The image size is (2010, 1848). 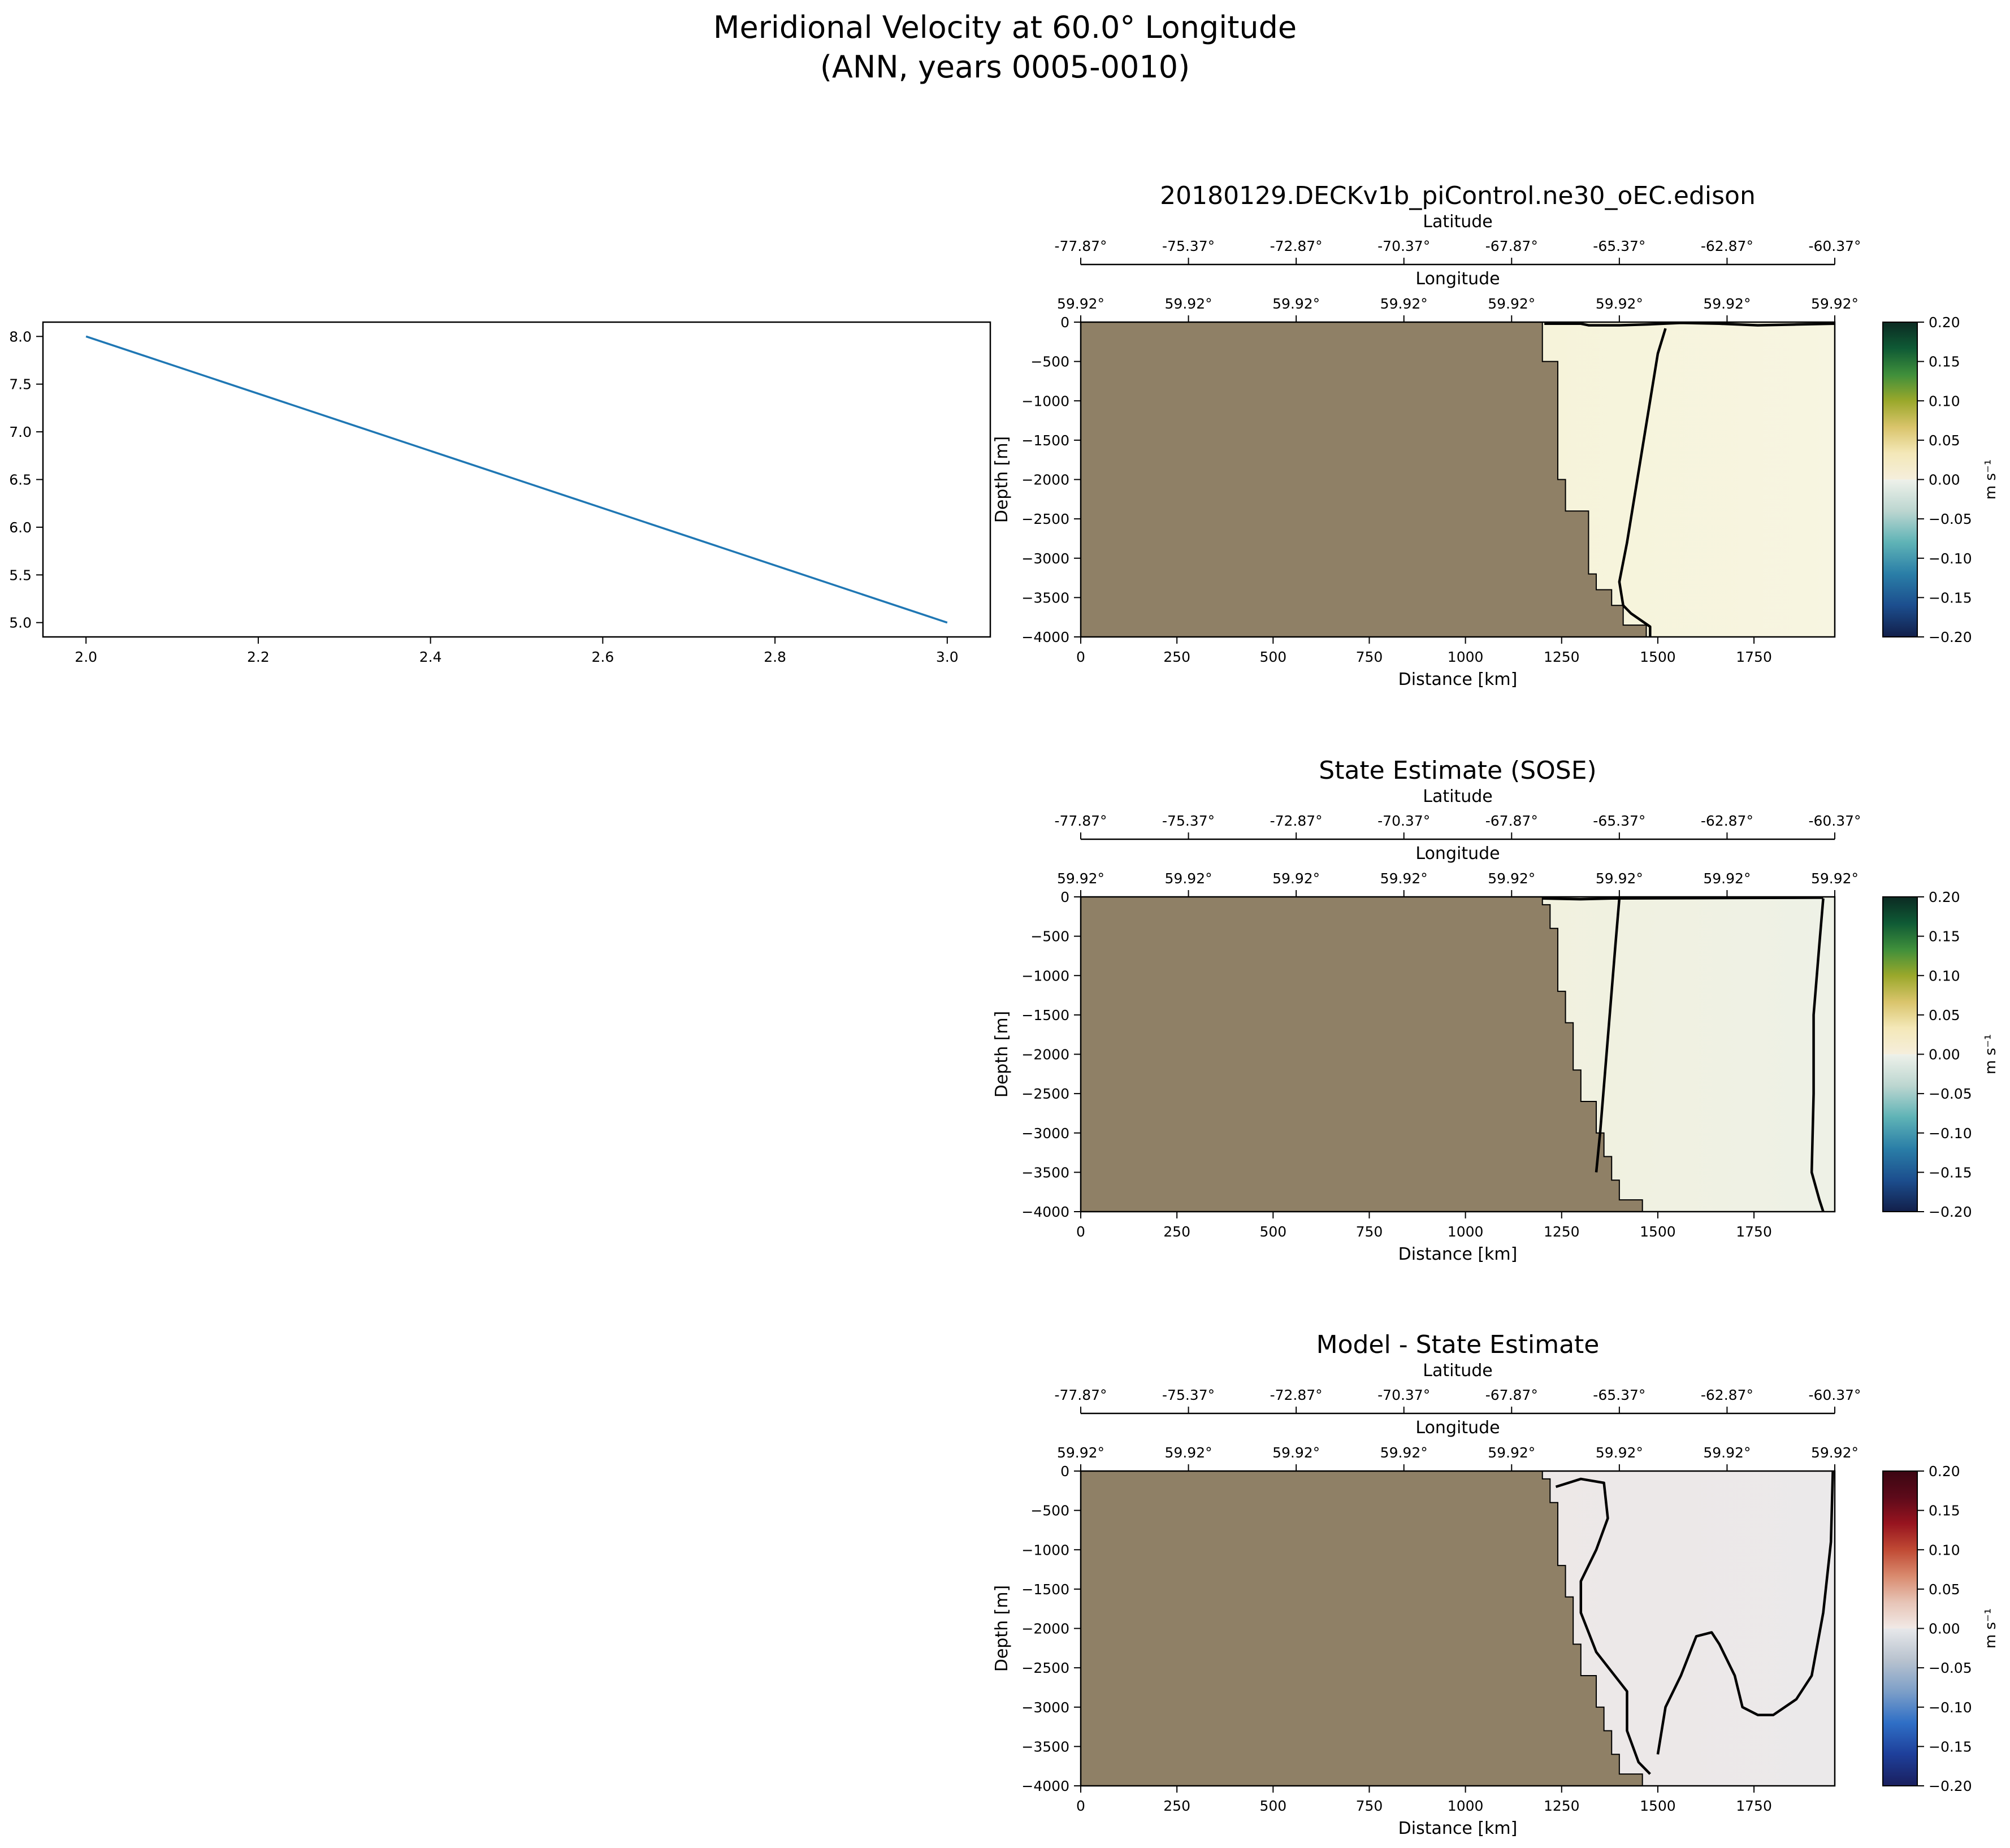 What do you see at coordinates (948, 657) in the screenshot?
I see `x-tick-label: 3.0` at bounding box center [948, 657].